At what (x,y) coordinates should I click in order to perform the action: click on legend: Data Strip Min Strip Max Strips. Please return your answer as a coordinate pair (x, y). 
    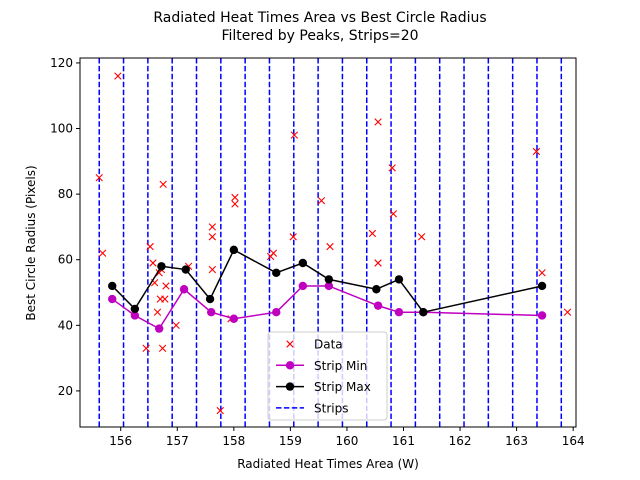
    Looking at the image, I should click on (327, 376).